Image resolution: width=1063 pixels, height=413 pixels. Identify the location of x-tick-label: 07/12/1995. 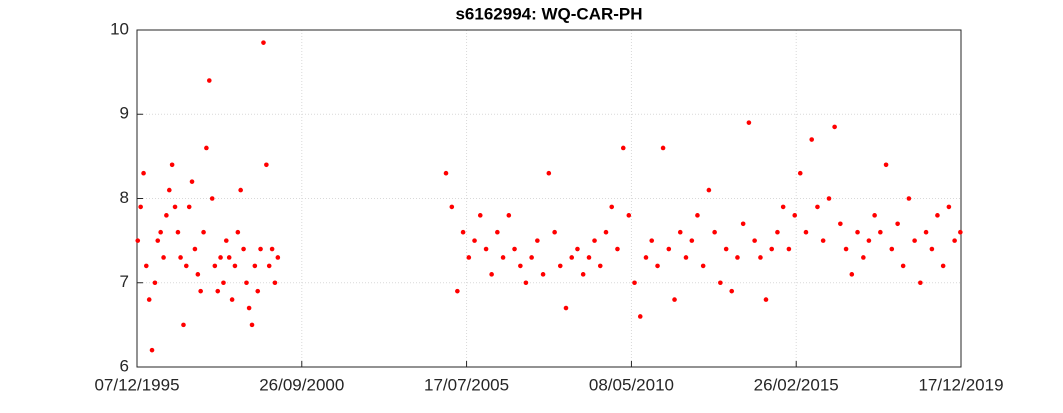
(136, 384).